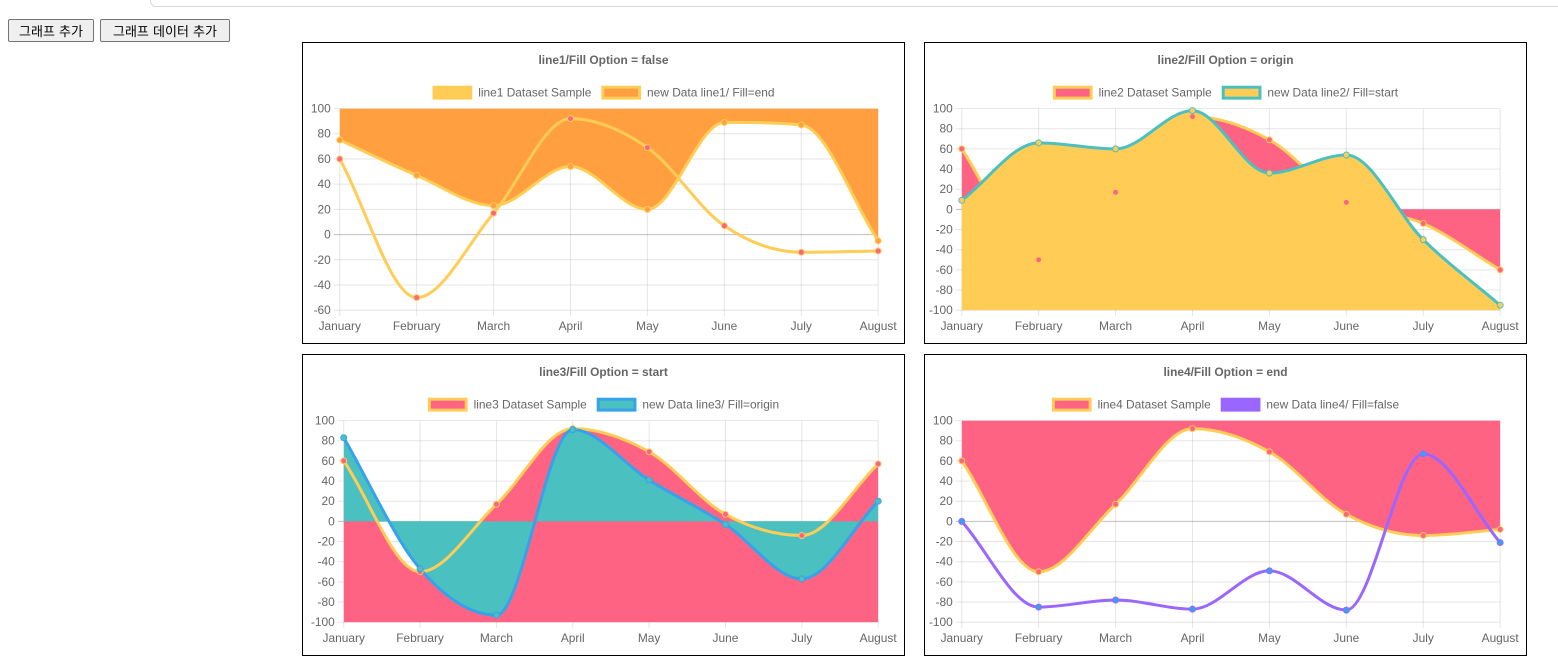 This screenshot has height=657, width=1558. What do you see at coordinates (531, 405) in the screenshot?
I see `legend-label: line3 Dataset Sample` at bounding box center [531, 405].